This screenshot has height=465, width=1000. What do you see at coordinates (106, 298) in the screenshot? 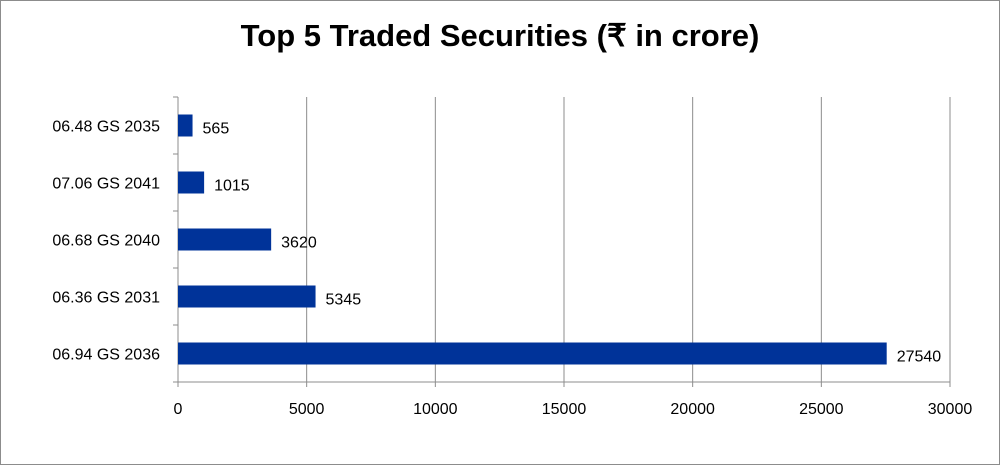
I see `category-label-3: 06.36 GS 2031` at bounding box center [106, 298].